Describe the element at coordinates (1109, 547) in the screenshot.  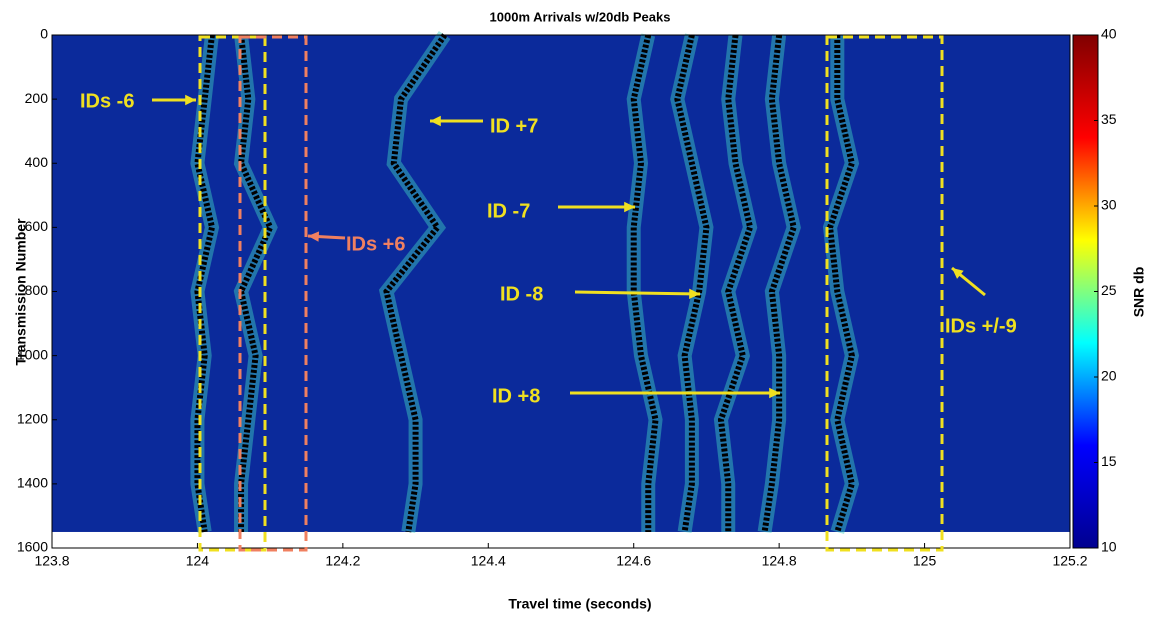
I see `colorbar-tick-label: 10` at that location.